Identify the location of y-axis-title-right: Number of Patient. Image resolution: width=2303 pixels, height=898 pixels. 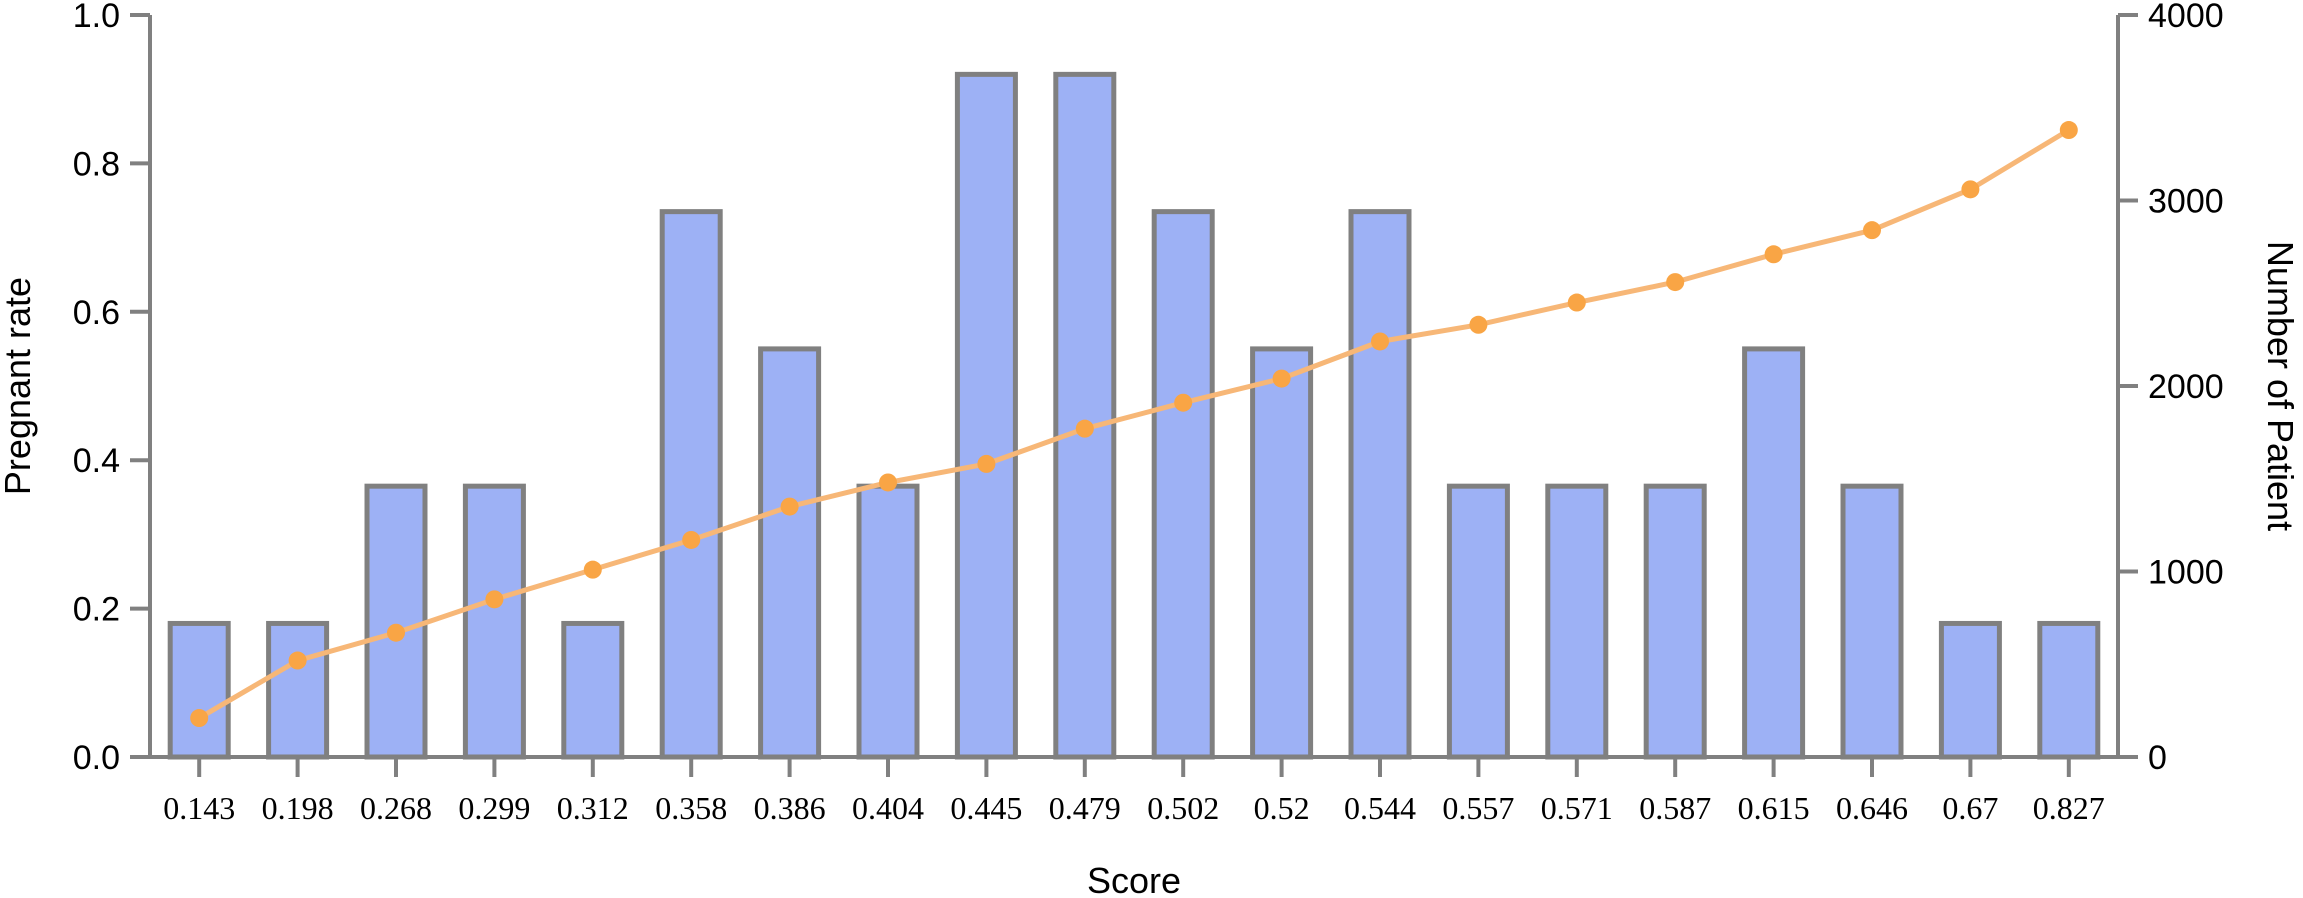
(2280, 386).